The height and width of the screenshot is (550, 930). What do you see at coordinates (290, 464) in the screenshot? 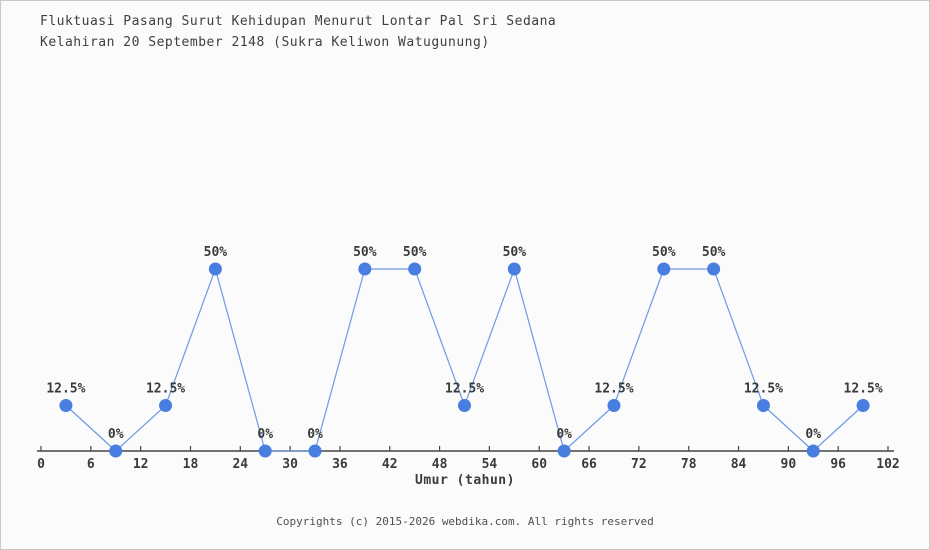
I see `x-tick-label: 30` at bounding box center [290, 464].